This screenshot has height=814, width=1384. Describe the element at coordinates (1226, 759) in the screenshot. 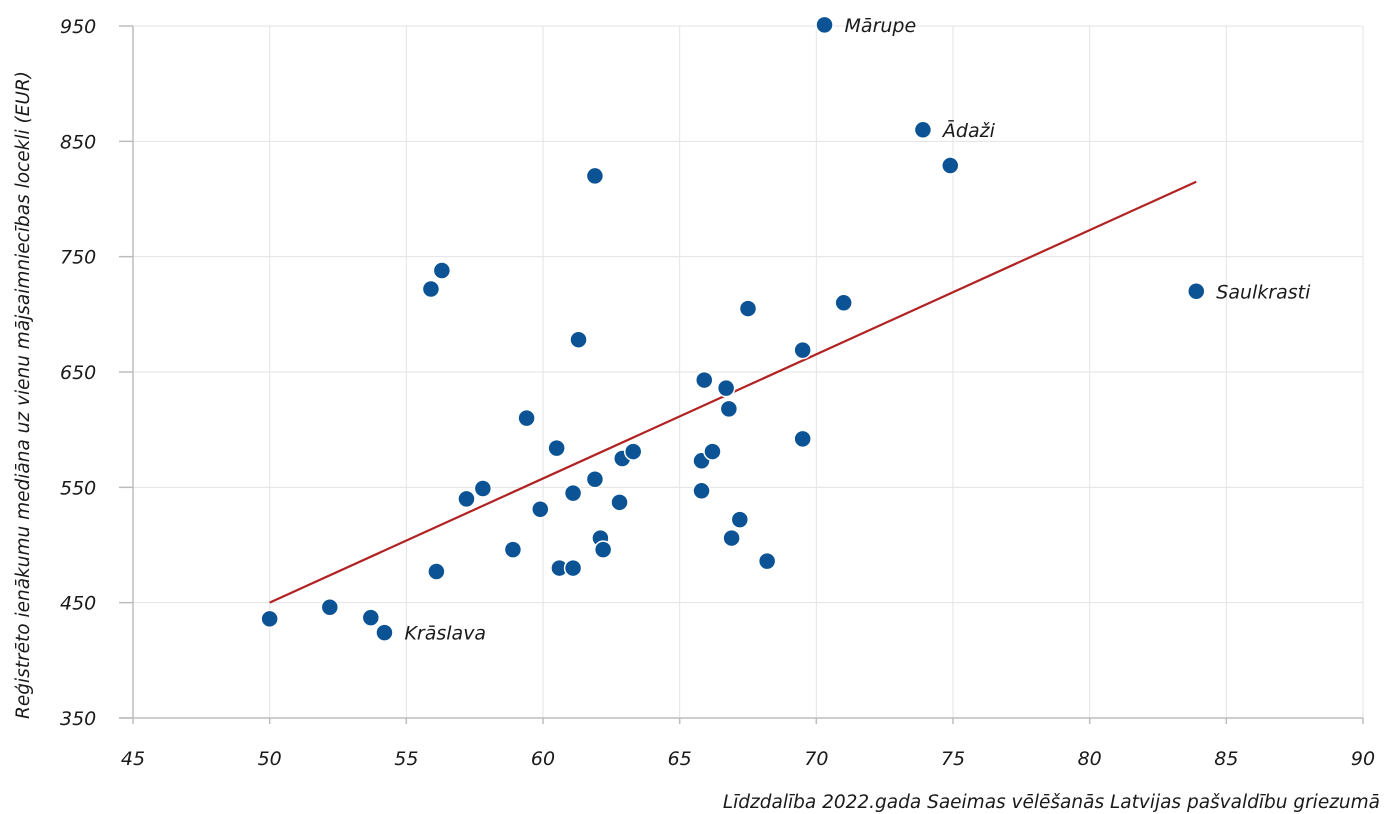

I see `x-tick-label: 85` at that location.